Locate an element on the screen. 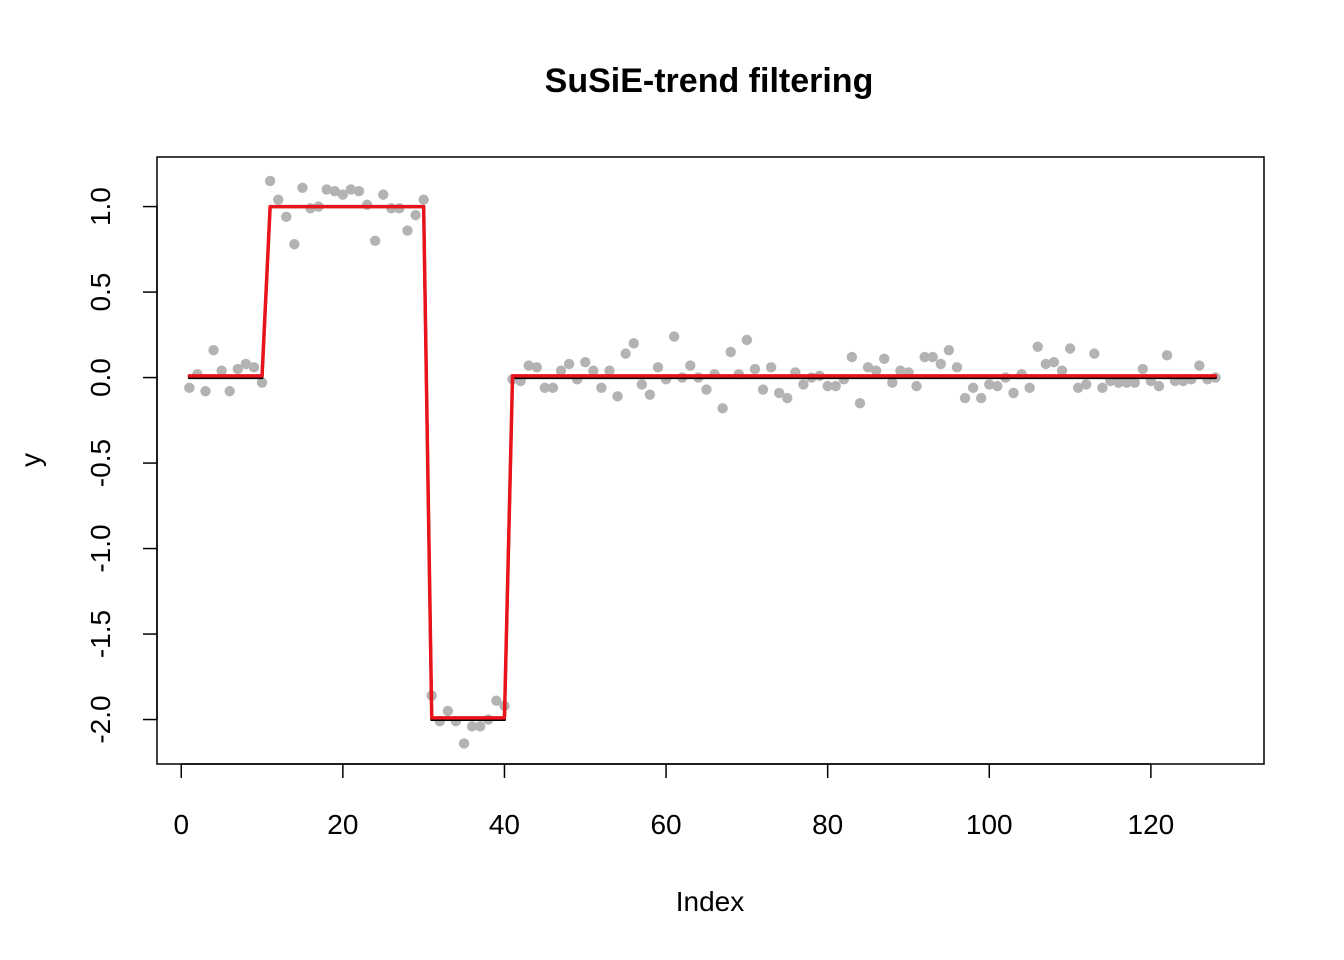 Image resolution: width=1344 pixels, height=960 pixels. y-tick-label: -0.5 is located at coordinates (100, 463).